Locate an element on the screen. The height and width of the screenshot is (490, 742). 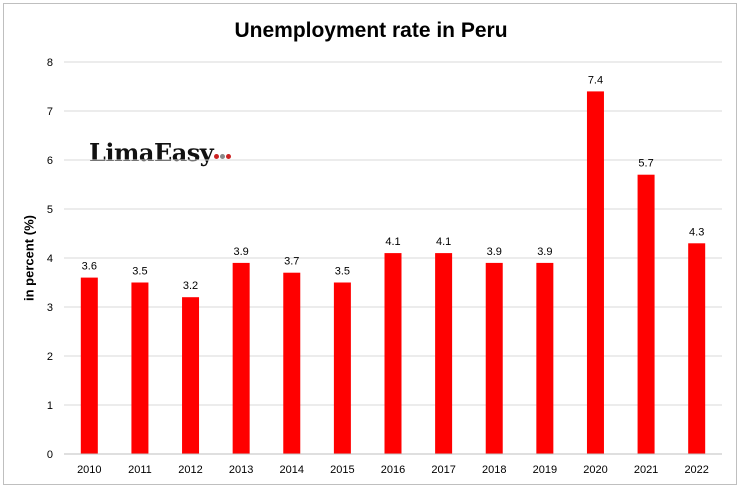
x-tick-label: 2010 is located at coordinates (89, 470).